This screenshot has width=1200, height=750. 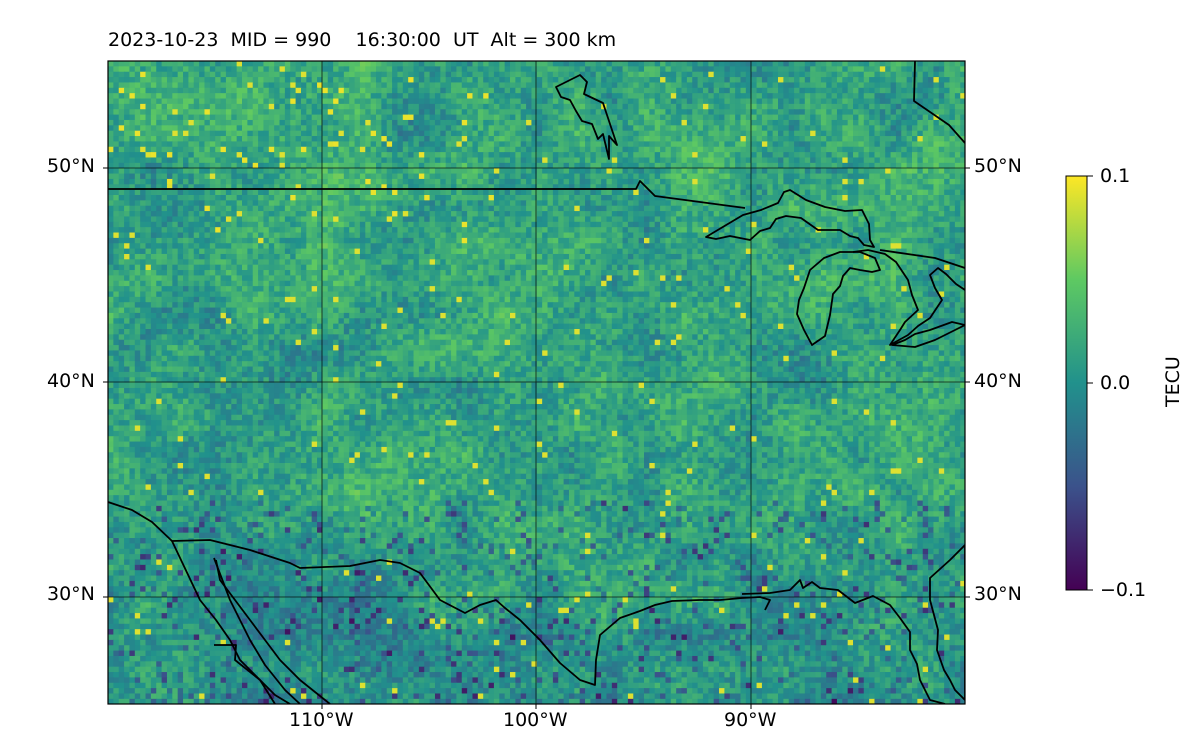 What do you see at coordinates (750, 720) in the screenshot?
I see `lon-label-90w: 90°W` at bounding box center [750, 720].